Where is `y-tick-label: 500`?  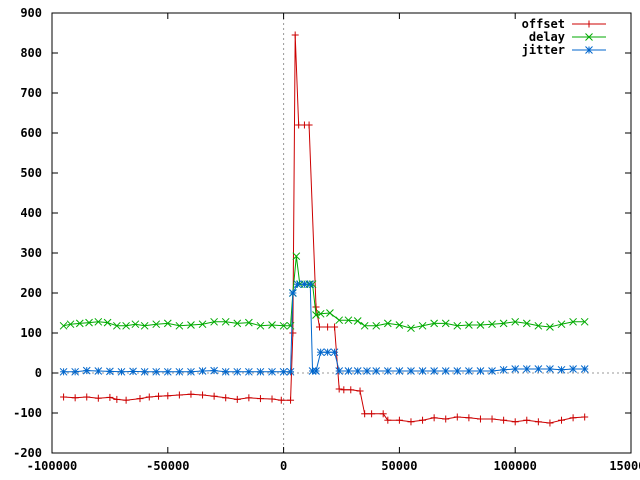
y-tick-label: 500 is located at coordinates (31, 173).